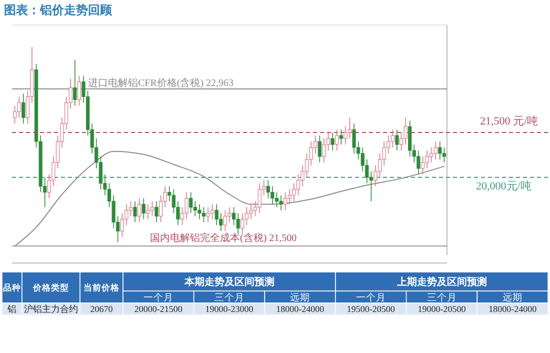 This screenshot has width=550, height=353. I want to click on text: 上期走势及区间预测, so click(441, 282).